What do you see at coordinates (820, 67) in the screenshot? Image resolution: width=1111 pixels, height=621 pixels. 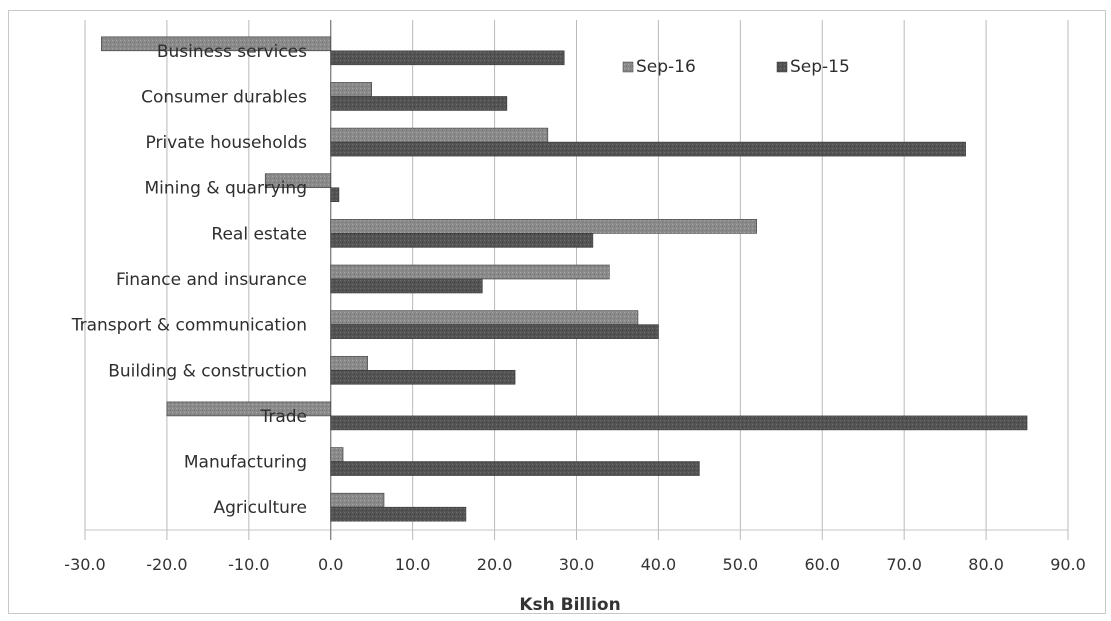 I see `legend-label: Sep-15` at bounding box center [820, 67].